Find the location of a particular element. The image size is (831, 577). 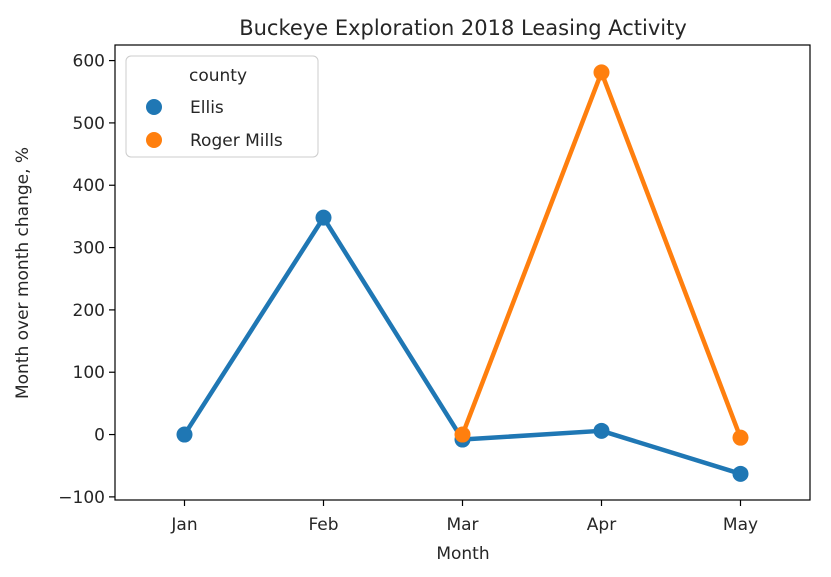

y-tick-label: 600 is located at coordinates (89, 62).